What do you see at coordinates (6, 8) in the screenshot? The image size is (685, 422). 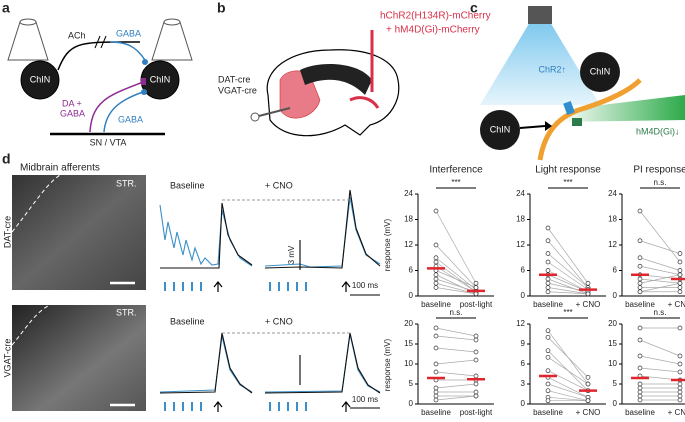 I see `panel-label: a` at bounding box center [6, 8].